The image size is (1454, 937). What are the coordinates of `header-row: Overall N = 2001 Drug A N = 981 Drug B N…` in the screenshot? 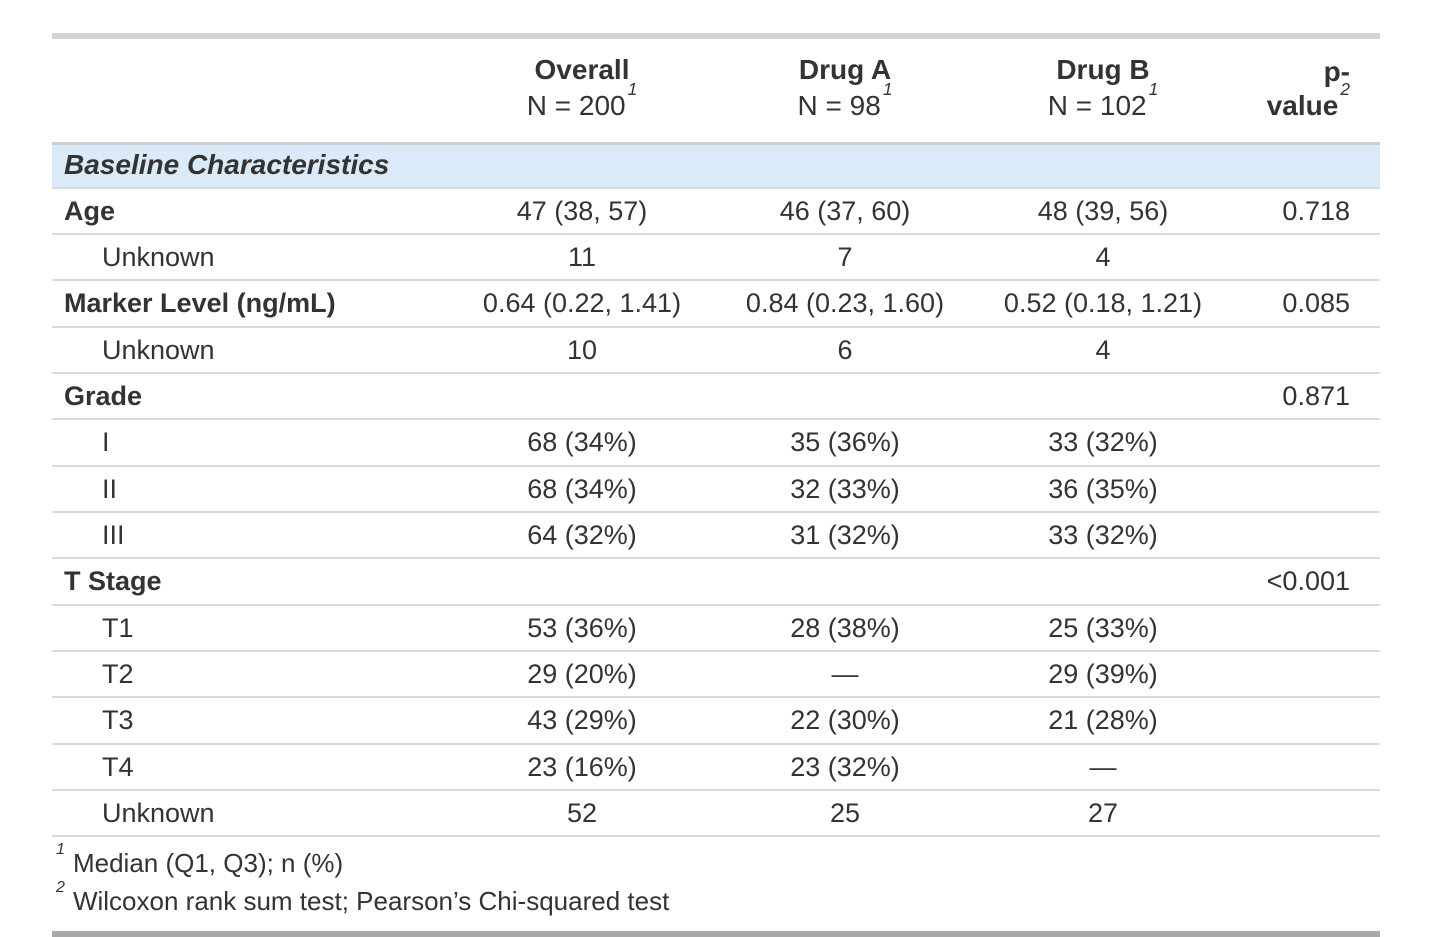 It's located at (716, 91).